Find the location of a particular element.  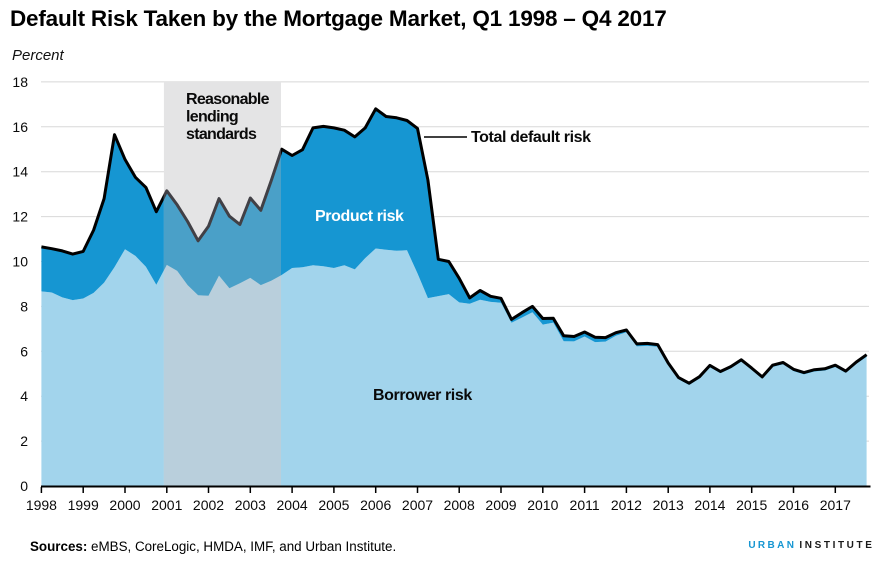

svg-text: 6 is located at coordinates (24, 351).